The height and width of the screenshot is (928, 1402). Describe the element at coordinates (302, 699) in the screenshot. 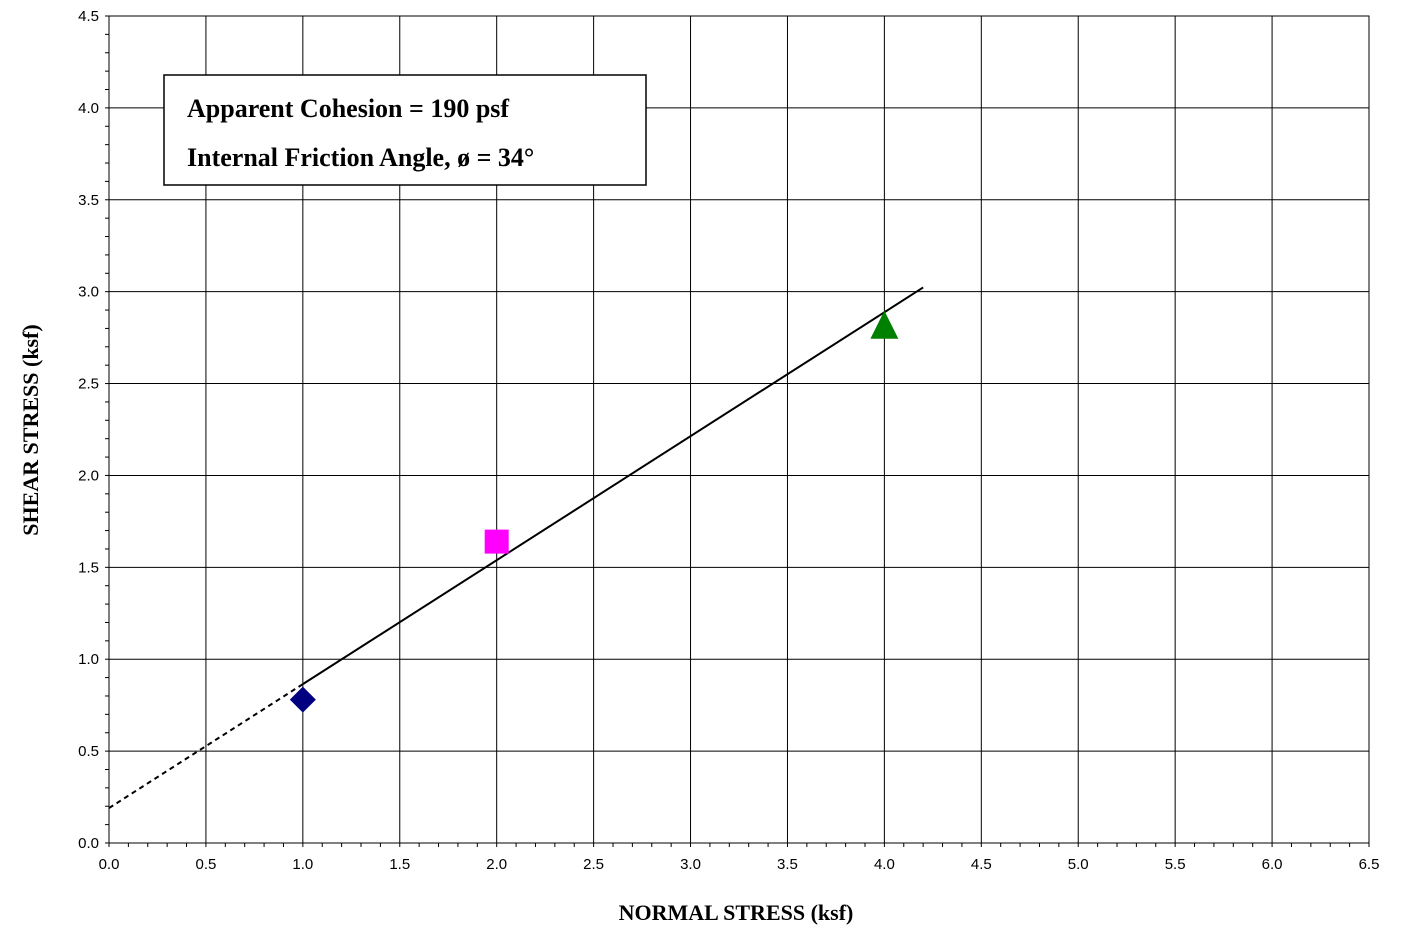

I see `data-point-diamond` at that location.